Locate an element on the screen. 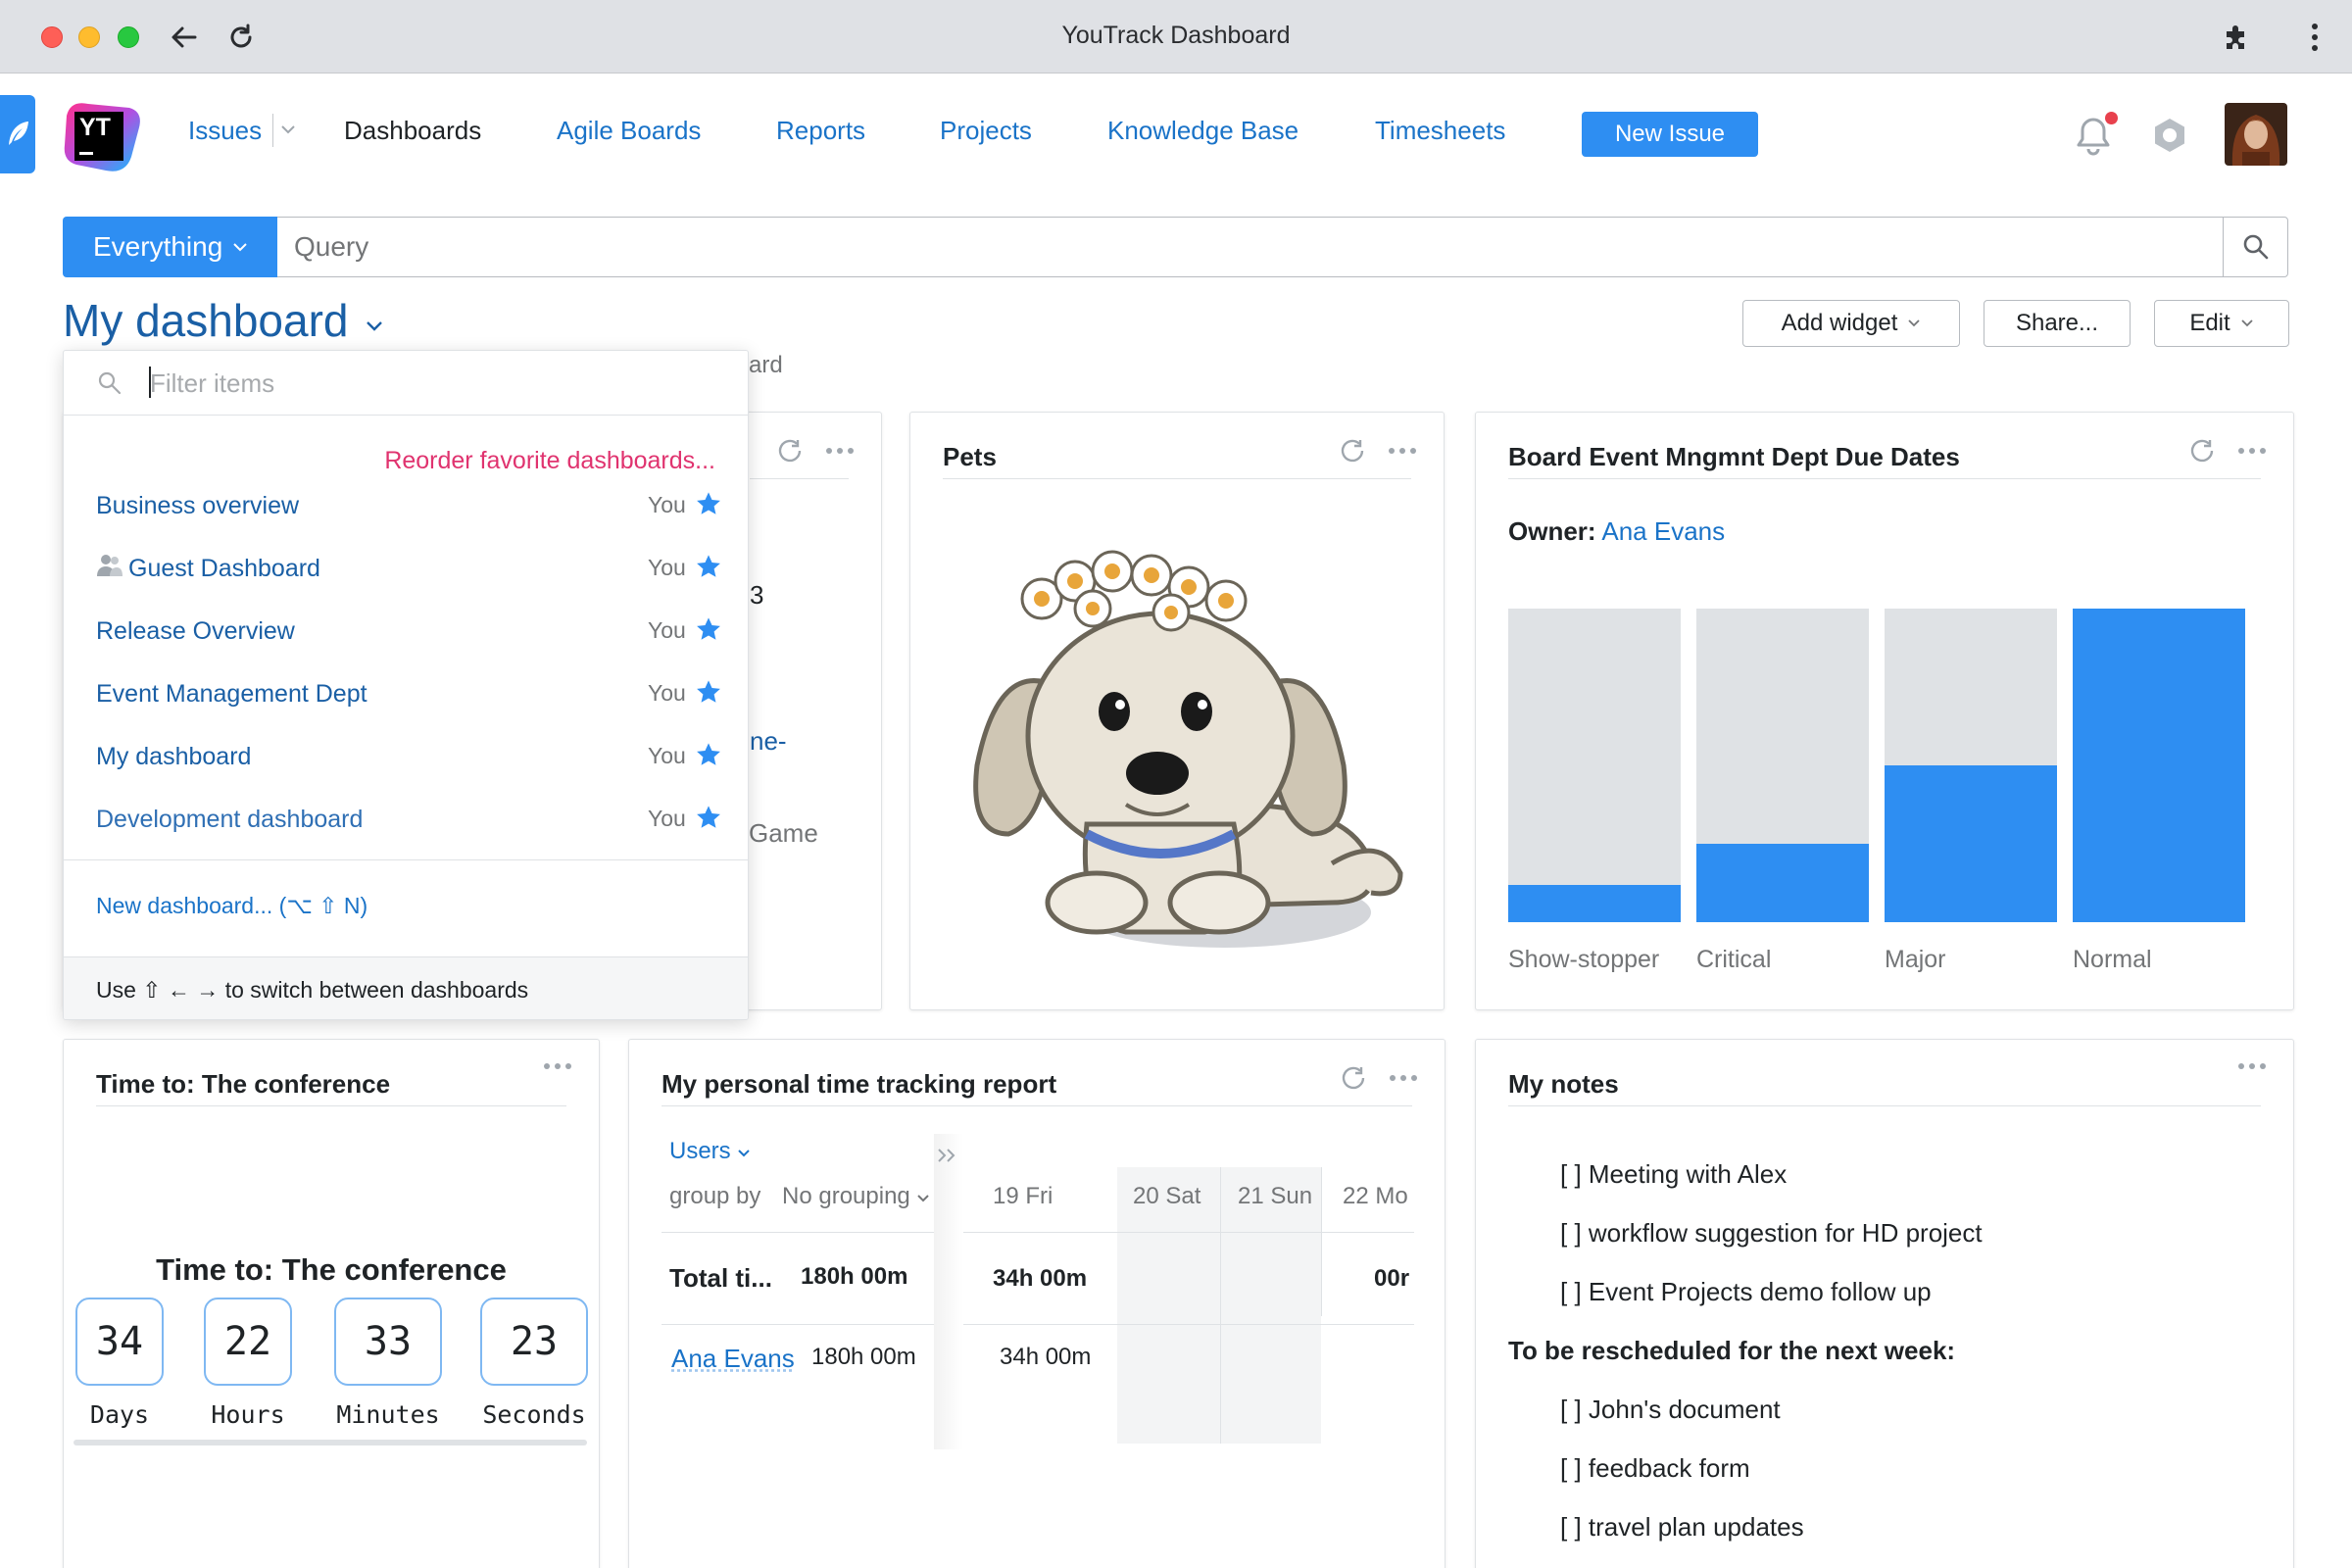 The image size is (2352, 1568). day-header: 21 Sun is located at coordinates (1275, 1196).